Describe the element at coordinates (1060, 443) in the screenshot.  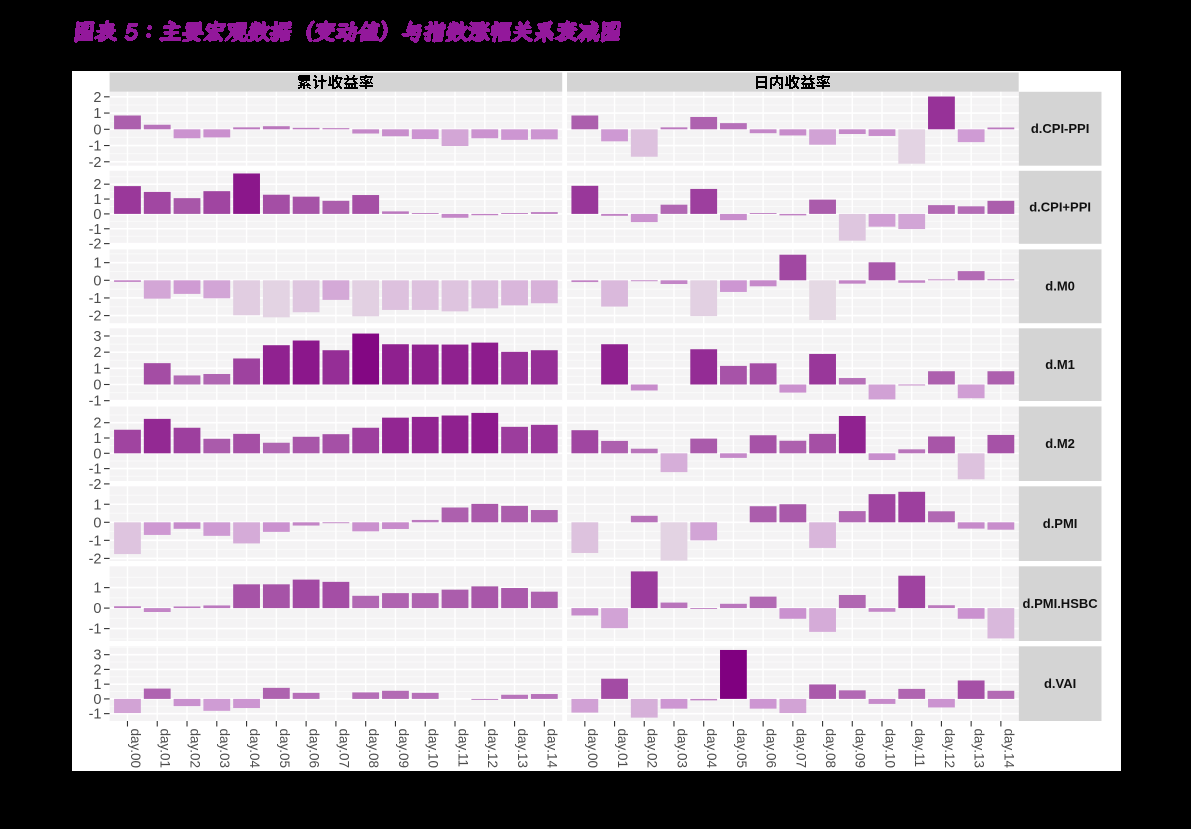
I see `svg-text: d.M2` at that location.